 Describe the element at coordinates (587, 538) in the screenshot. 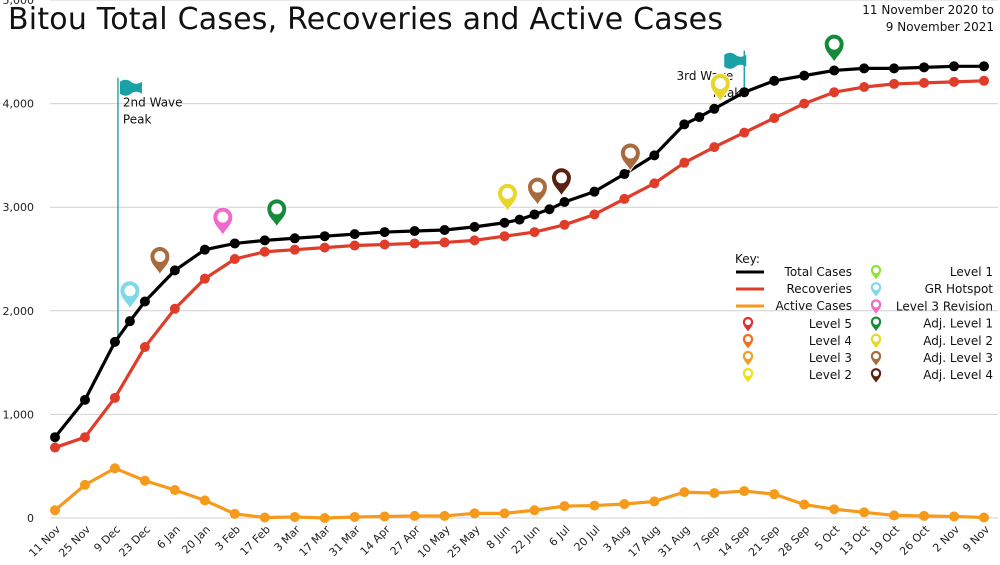

I see `x-tick-label: 20 Jul` at that location.